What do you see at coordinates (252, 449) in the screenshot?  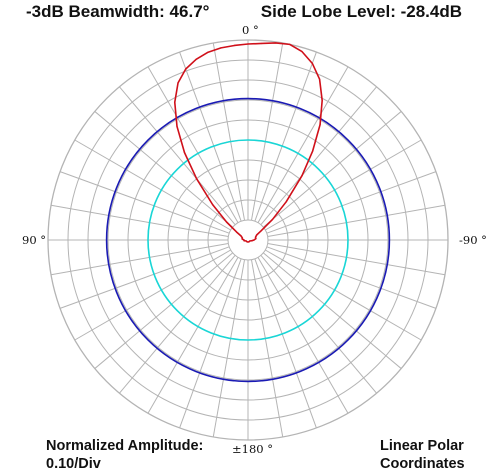 I see `angle-label-180: ±180 °` at bounding box center [252, 449].